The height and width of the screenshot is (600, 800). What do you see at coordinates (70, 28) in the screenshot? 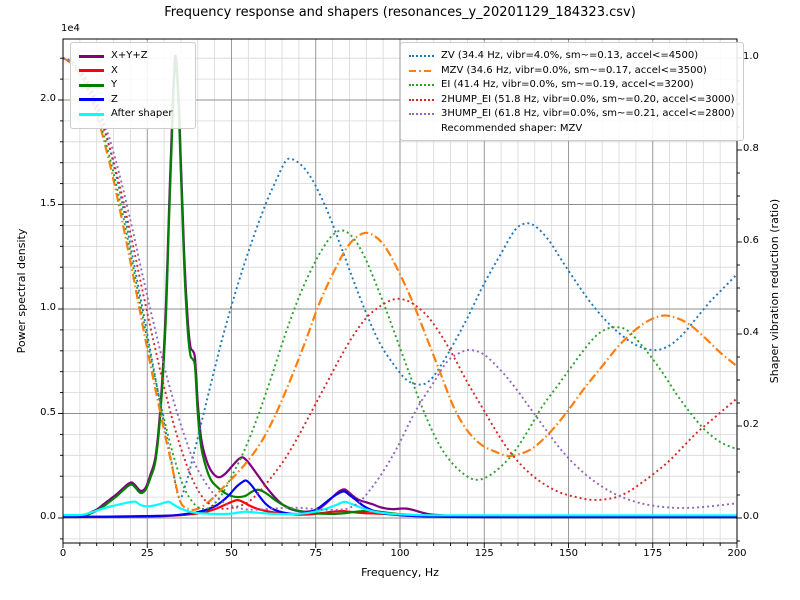
I see `y-axis-offset-text: 1e4` at bounding box center [70, 28].